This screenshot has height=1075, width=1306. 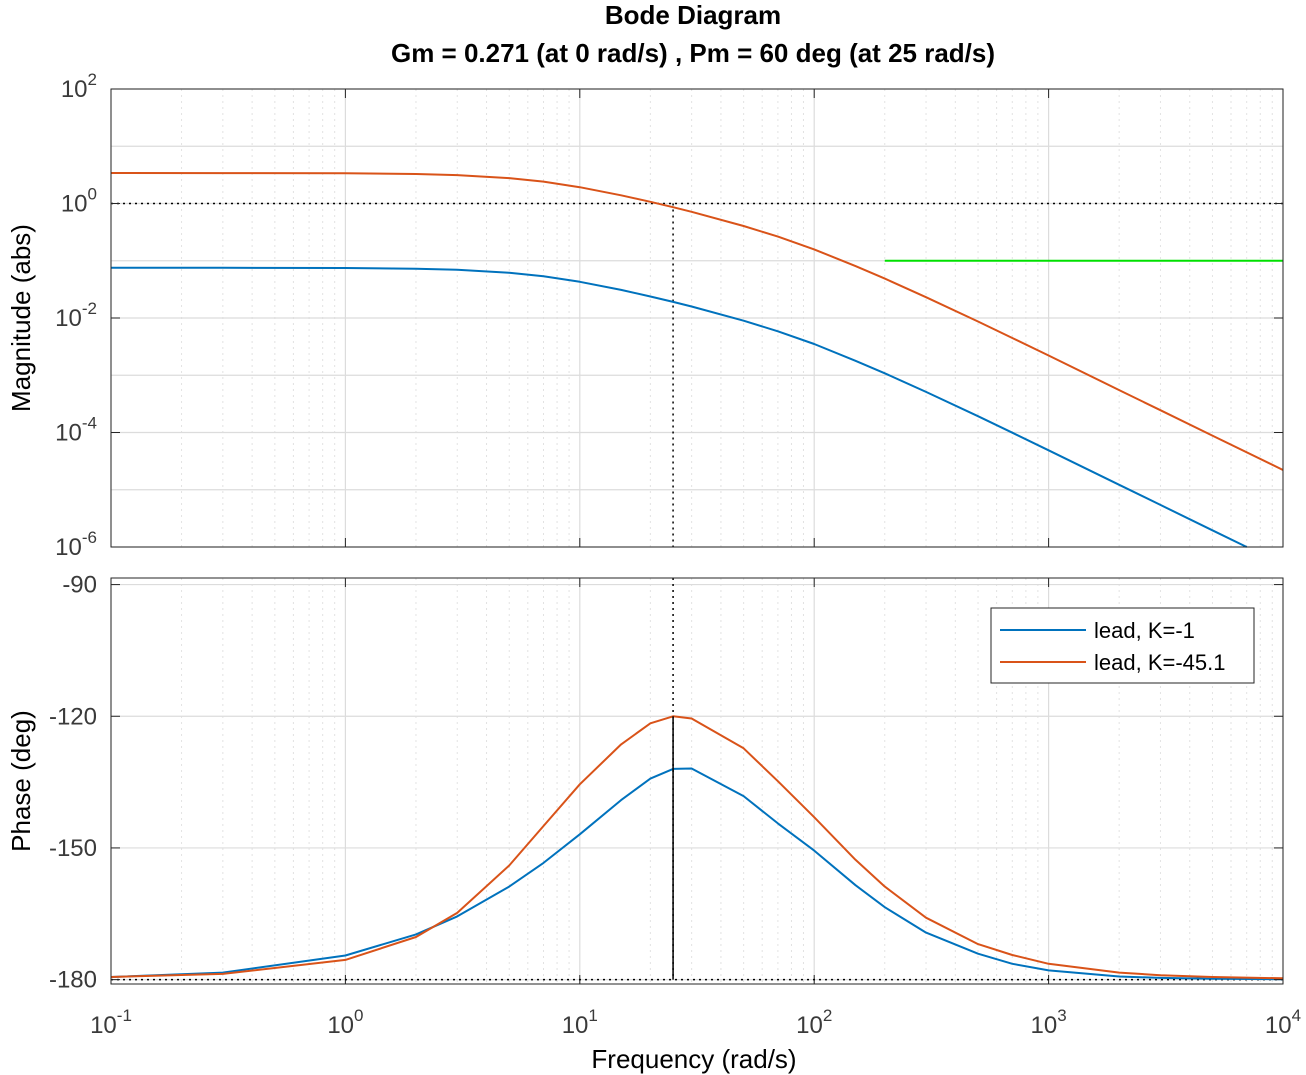 What do you see at coordinates (814, 1022) in the screenshot?
I see `x-tick-label: 10²` at bounding box center [814, 1022].